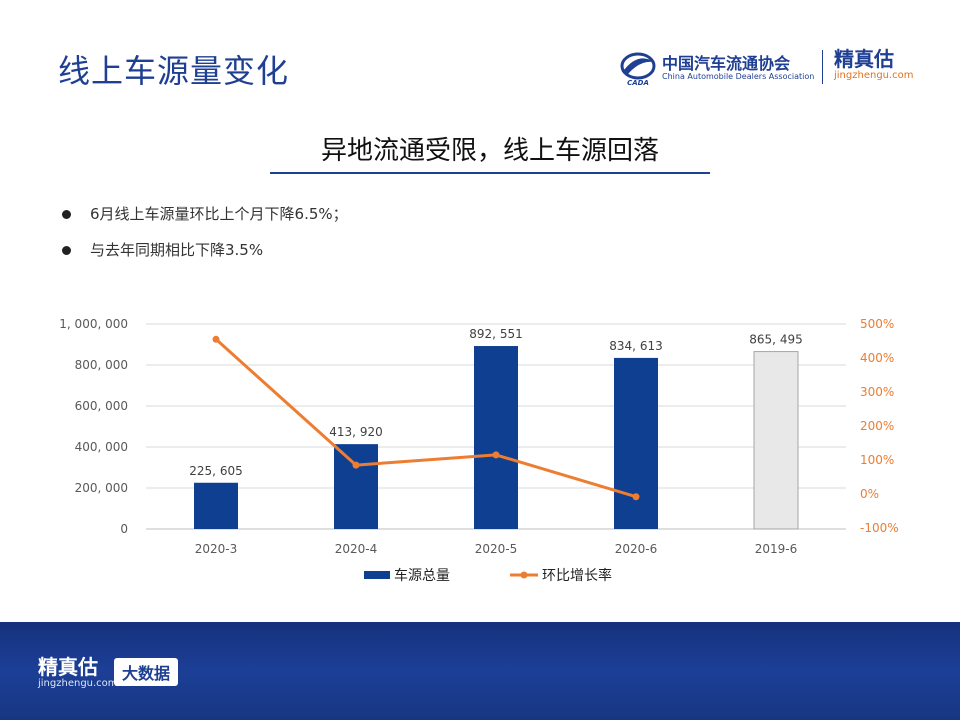 This screenshot has height=720, width=960. I want to click on footer-badge: 大数据, so click(146, 672).